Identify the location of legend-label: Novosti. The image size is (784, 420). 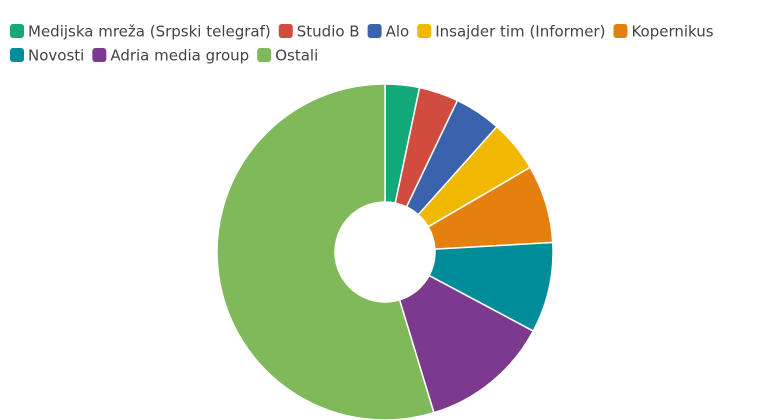
(56, 56).